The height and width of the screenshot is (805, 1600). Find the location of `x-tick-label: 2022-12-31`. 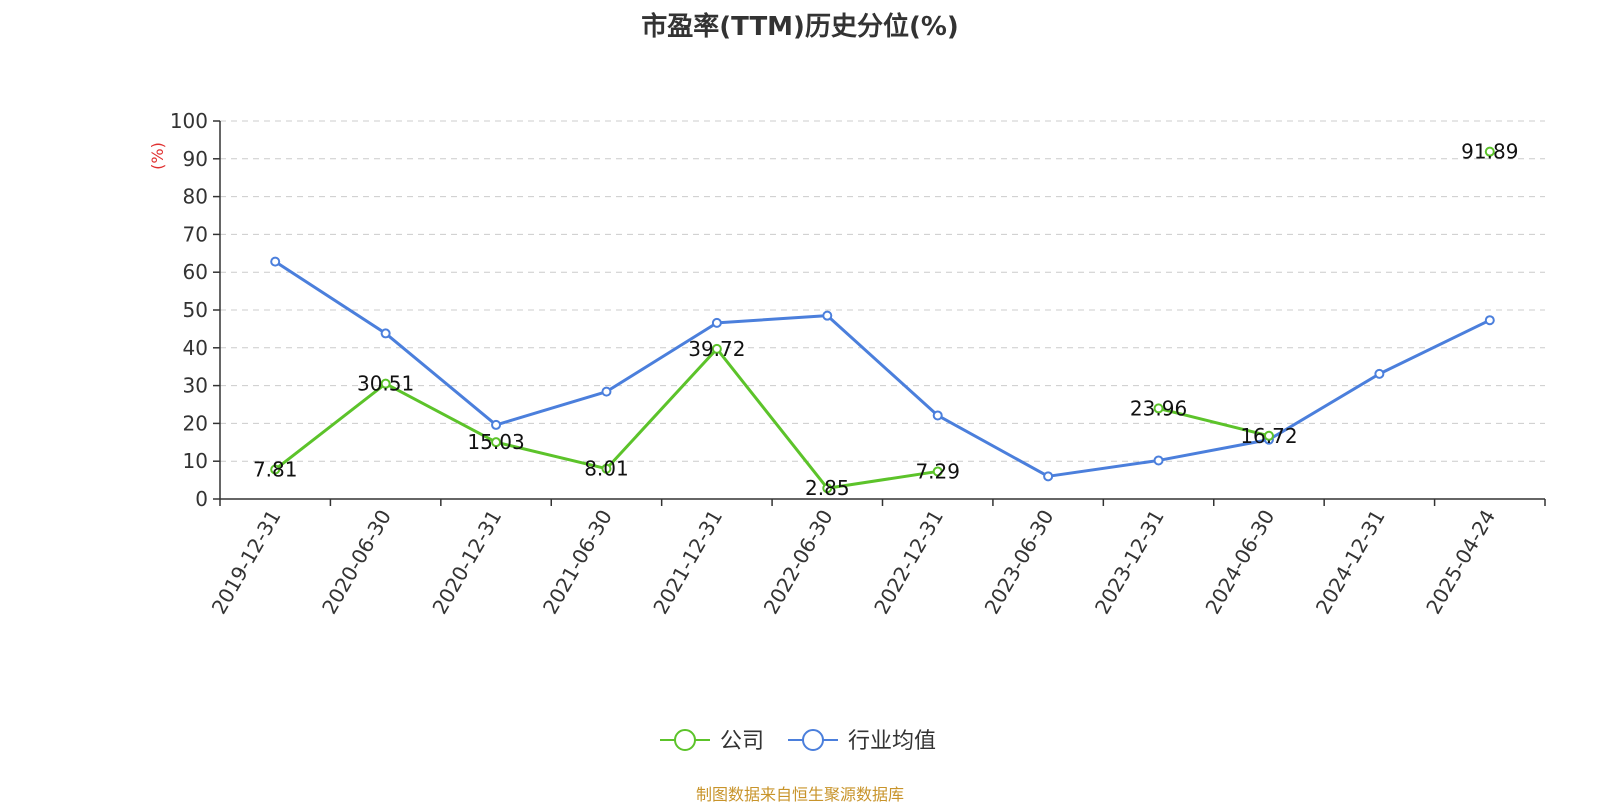

x-tick-label: 2022-12-31 is located at coordinates (908, 562).